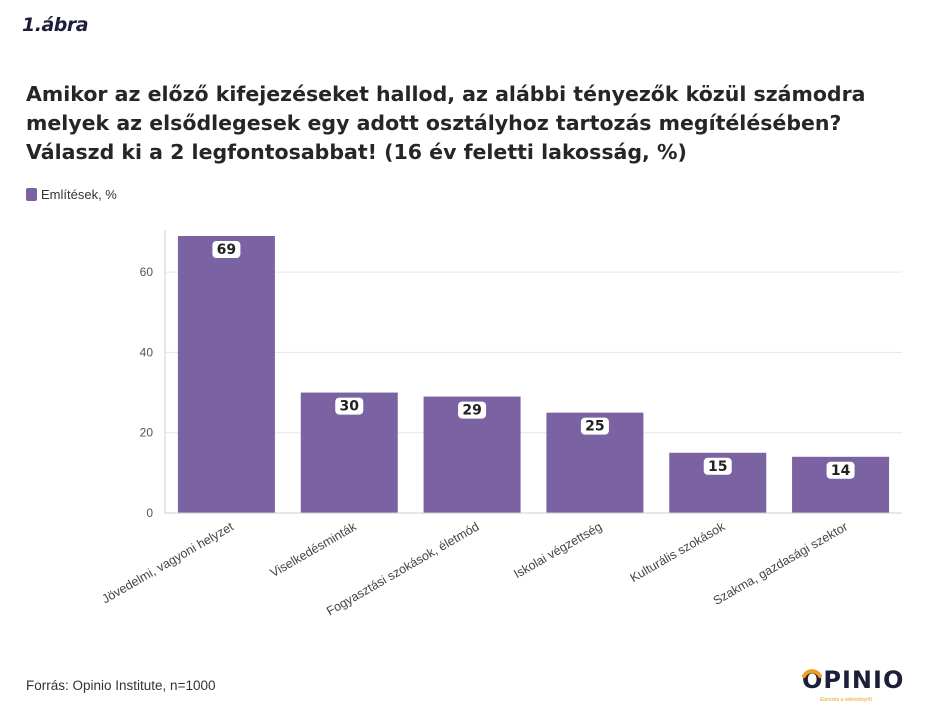 Image resolution: width=946 pixels, height=721 pixels. Describe the element at coordinates (147, 433) in the screenshot. I see `y-tick-label: 20` at that location.